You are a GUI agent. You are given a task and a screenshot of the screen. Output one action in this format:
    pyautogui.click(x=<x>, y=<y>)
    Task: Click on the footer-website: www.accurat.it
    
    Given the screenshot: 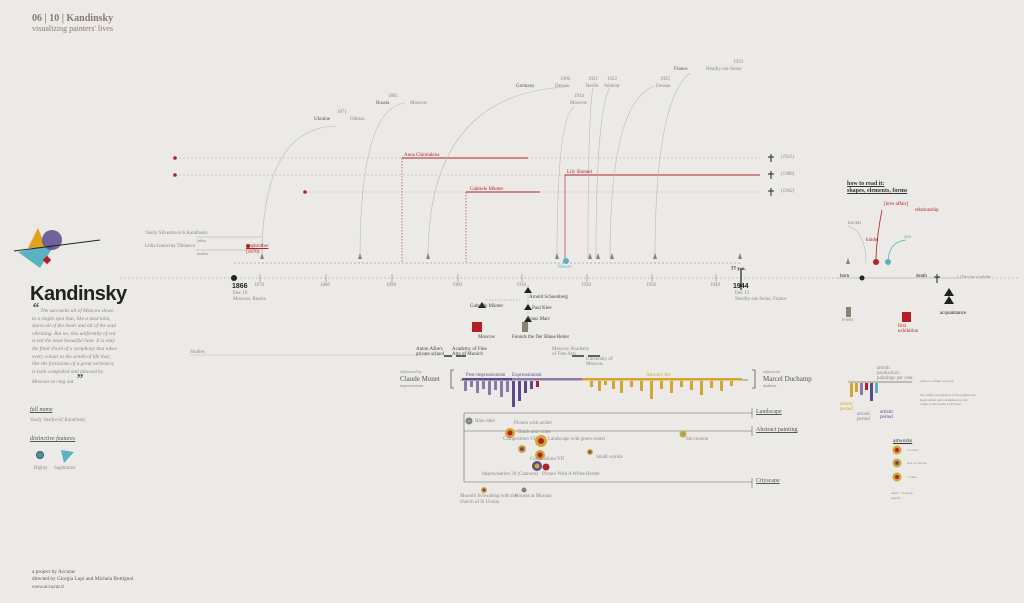 What is the action you would take?
    pyautogui.click(x=48, y=587)
    